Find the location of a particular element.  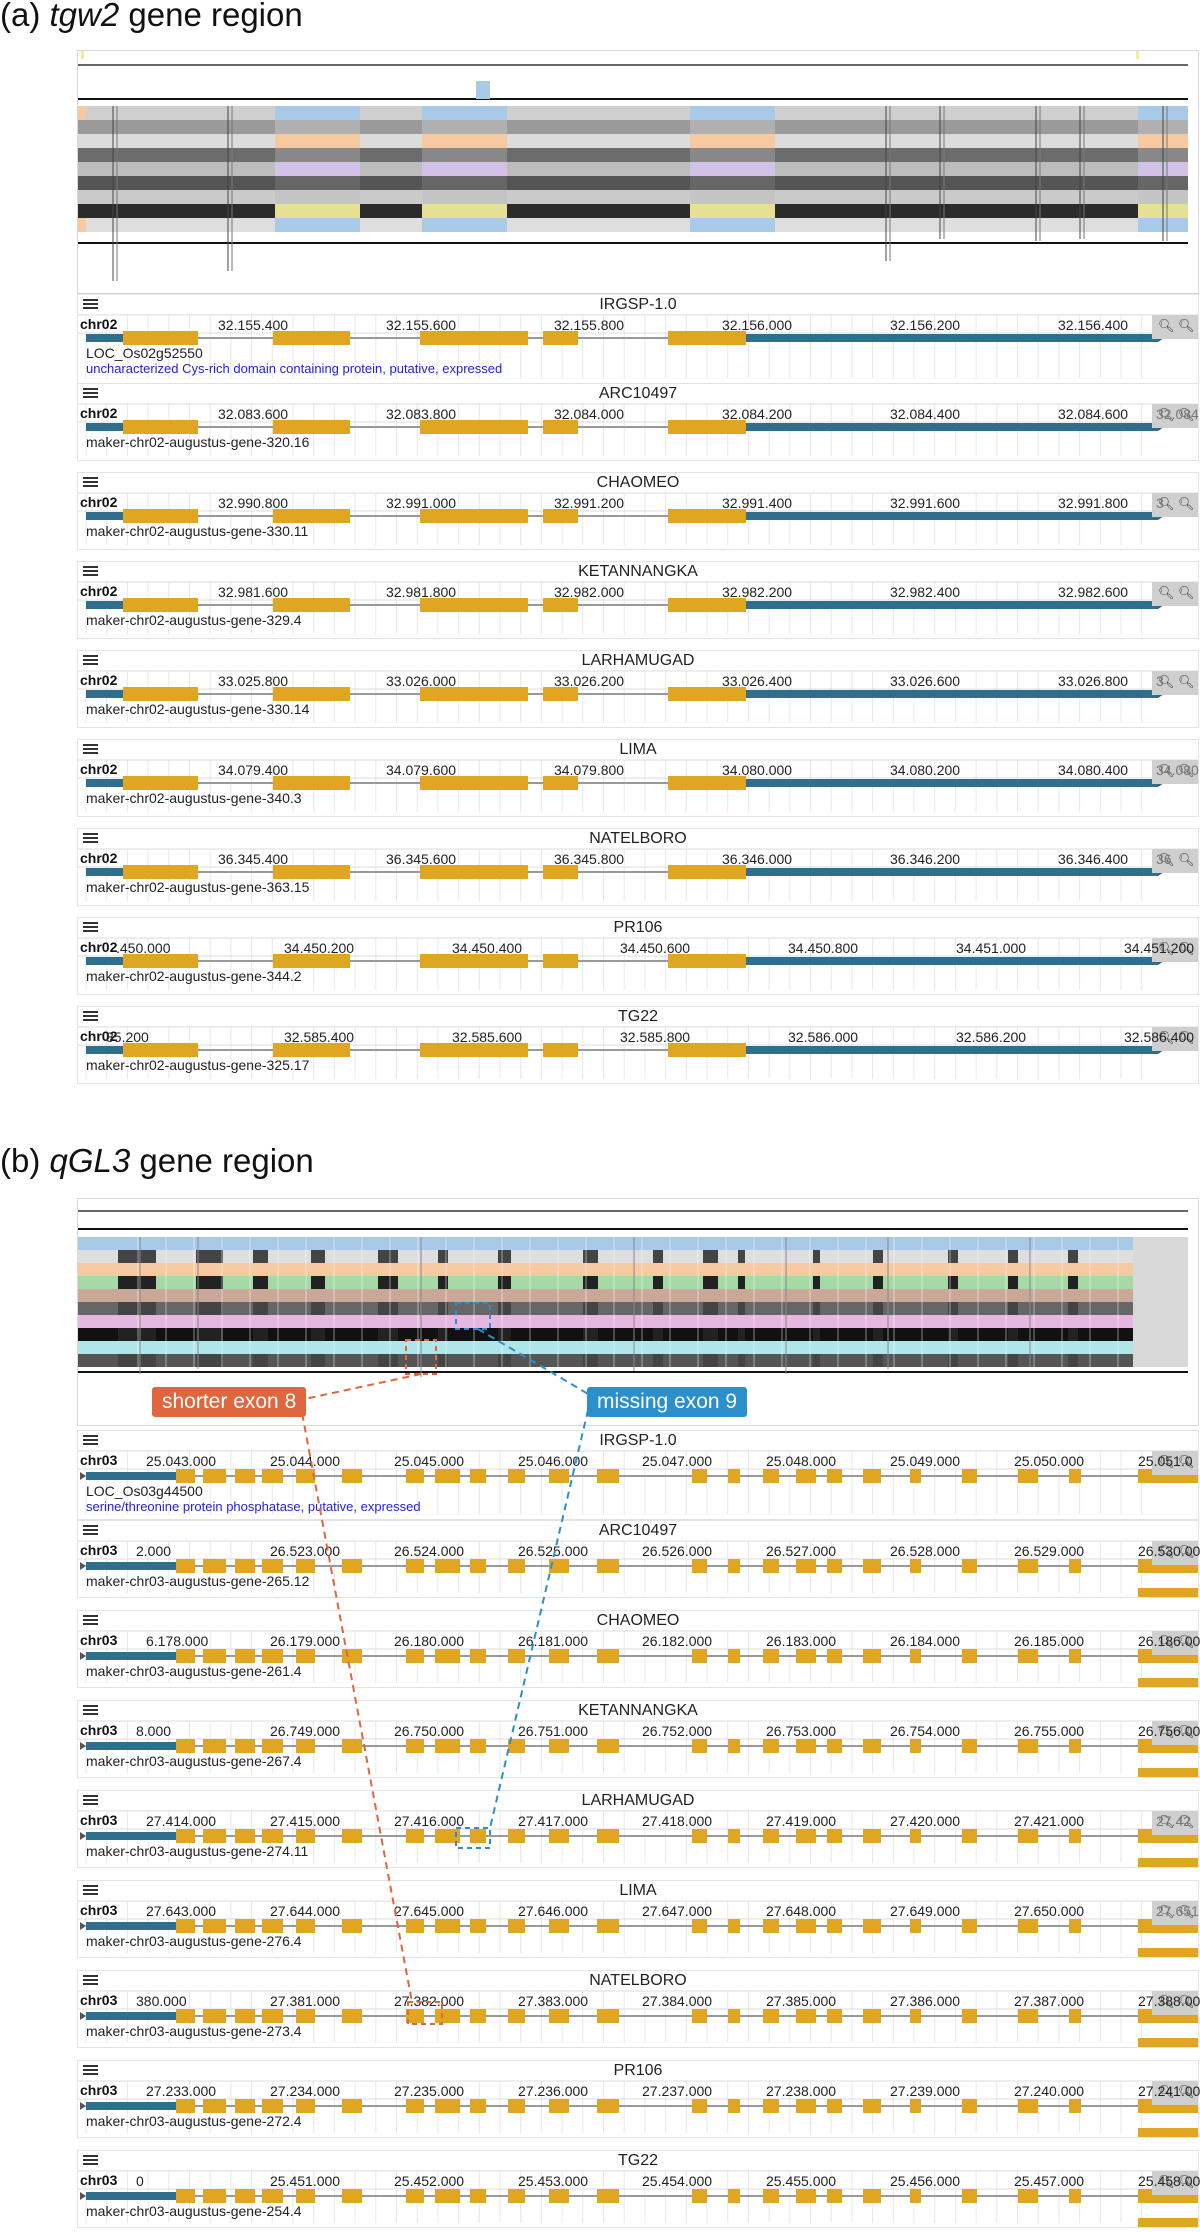

pangenome-graph-a is located at coordinates (638, 172).